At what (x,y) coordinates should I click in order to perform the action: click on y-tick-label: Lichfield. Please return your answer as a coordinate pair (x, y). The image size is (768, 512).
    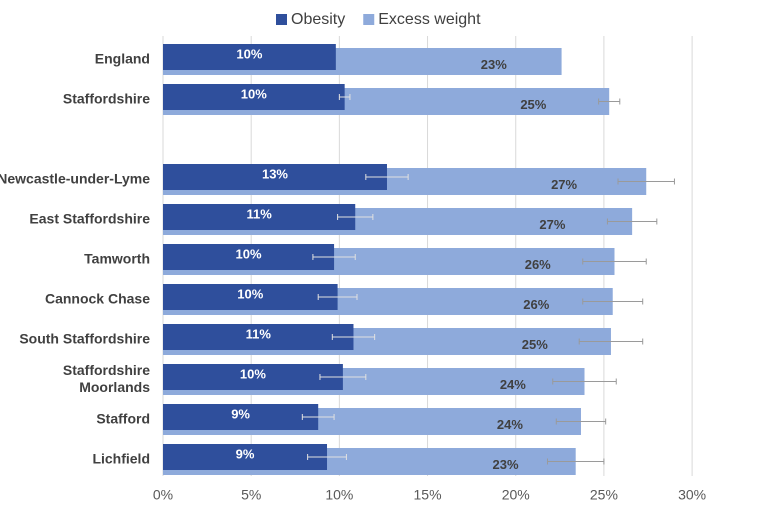
    Looking at the image, I should click on (121, 458).